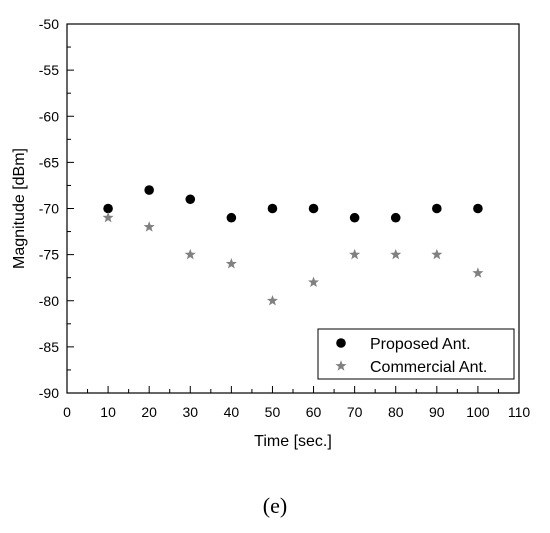 Image resolution: width=550 pixels, height=533 pixels. I want to click on y-tick-label: -70, so click(49, 209).